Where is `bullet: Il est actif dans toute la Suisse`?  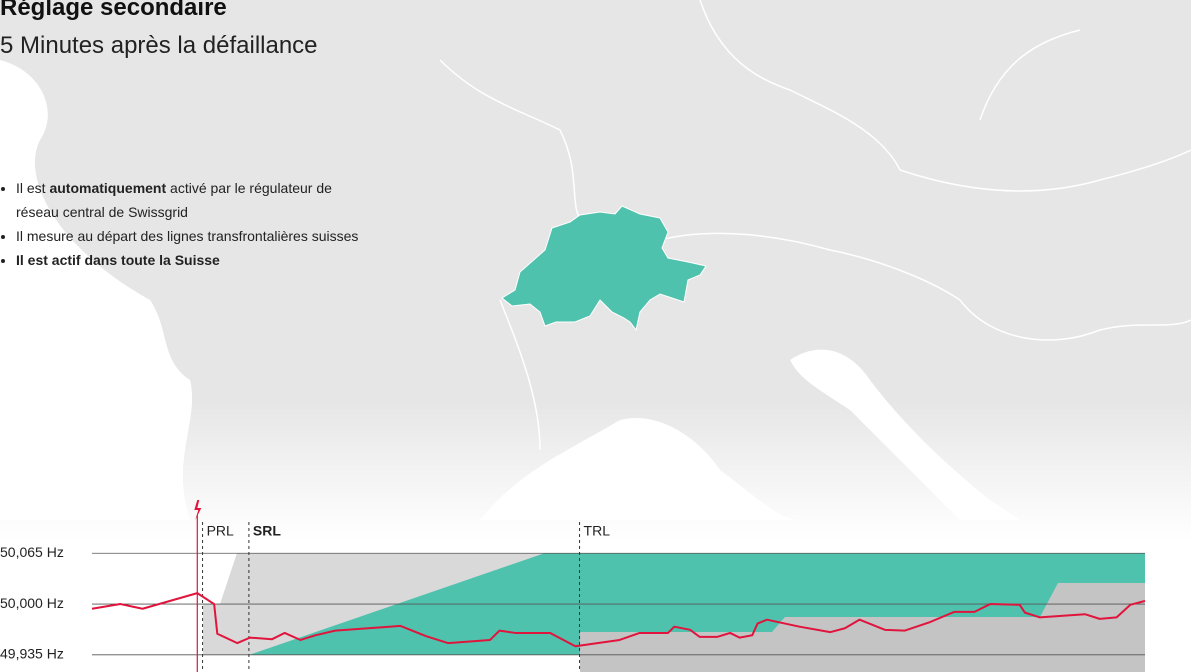 bullet: Il est actif dans toute la Suisse is located at coordinates (193, 260).